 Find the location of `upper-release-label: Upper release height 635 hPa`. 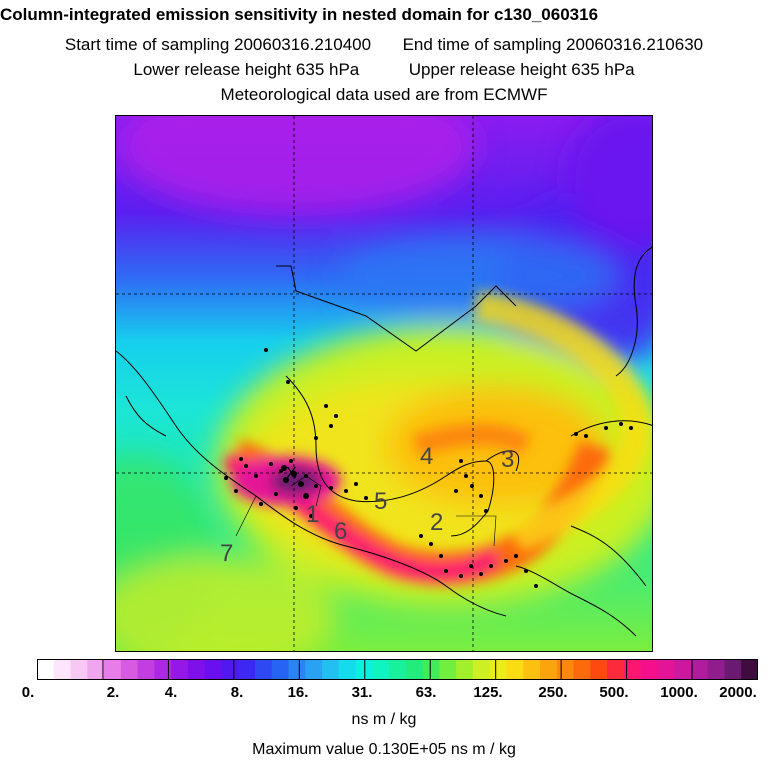

upper-release-label: Upper release height 635 hPa is located at coordinates (521, 69).